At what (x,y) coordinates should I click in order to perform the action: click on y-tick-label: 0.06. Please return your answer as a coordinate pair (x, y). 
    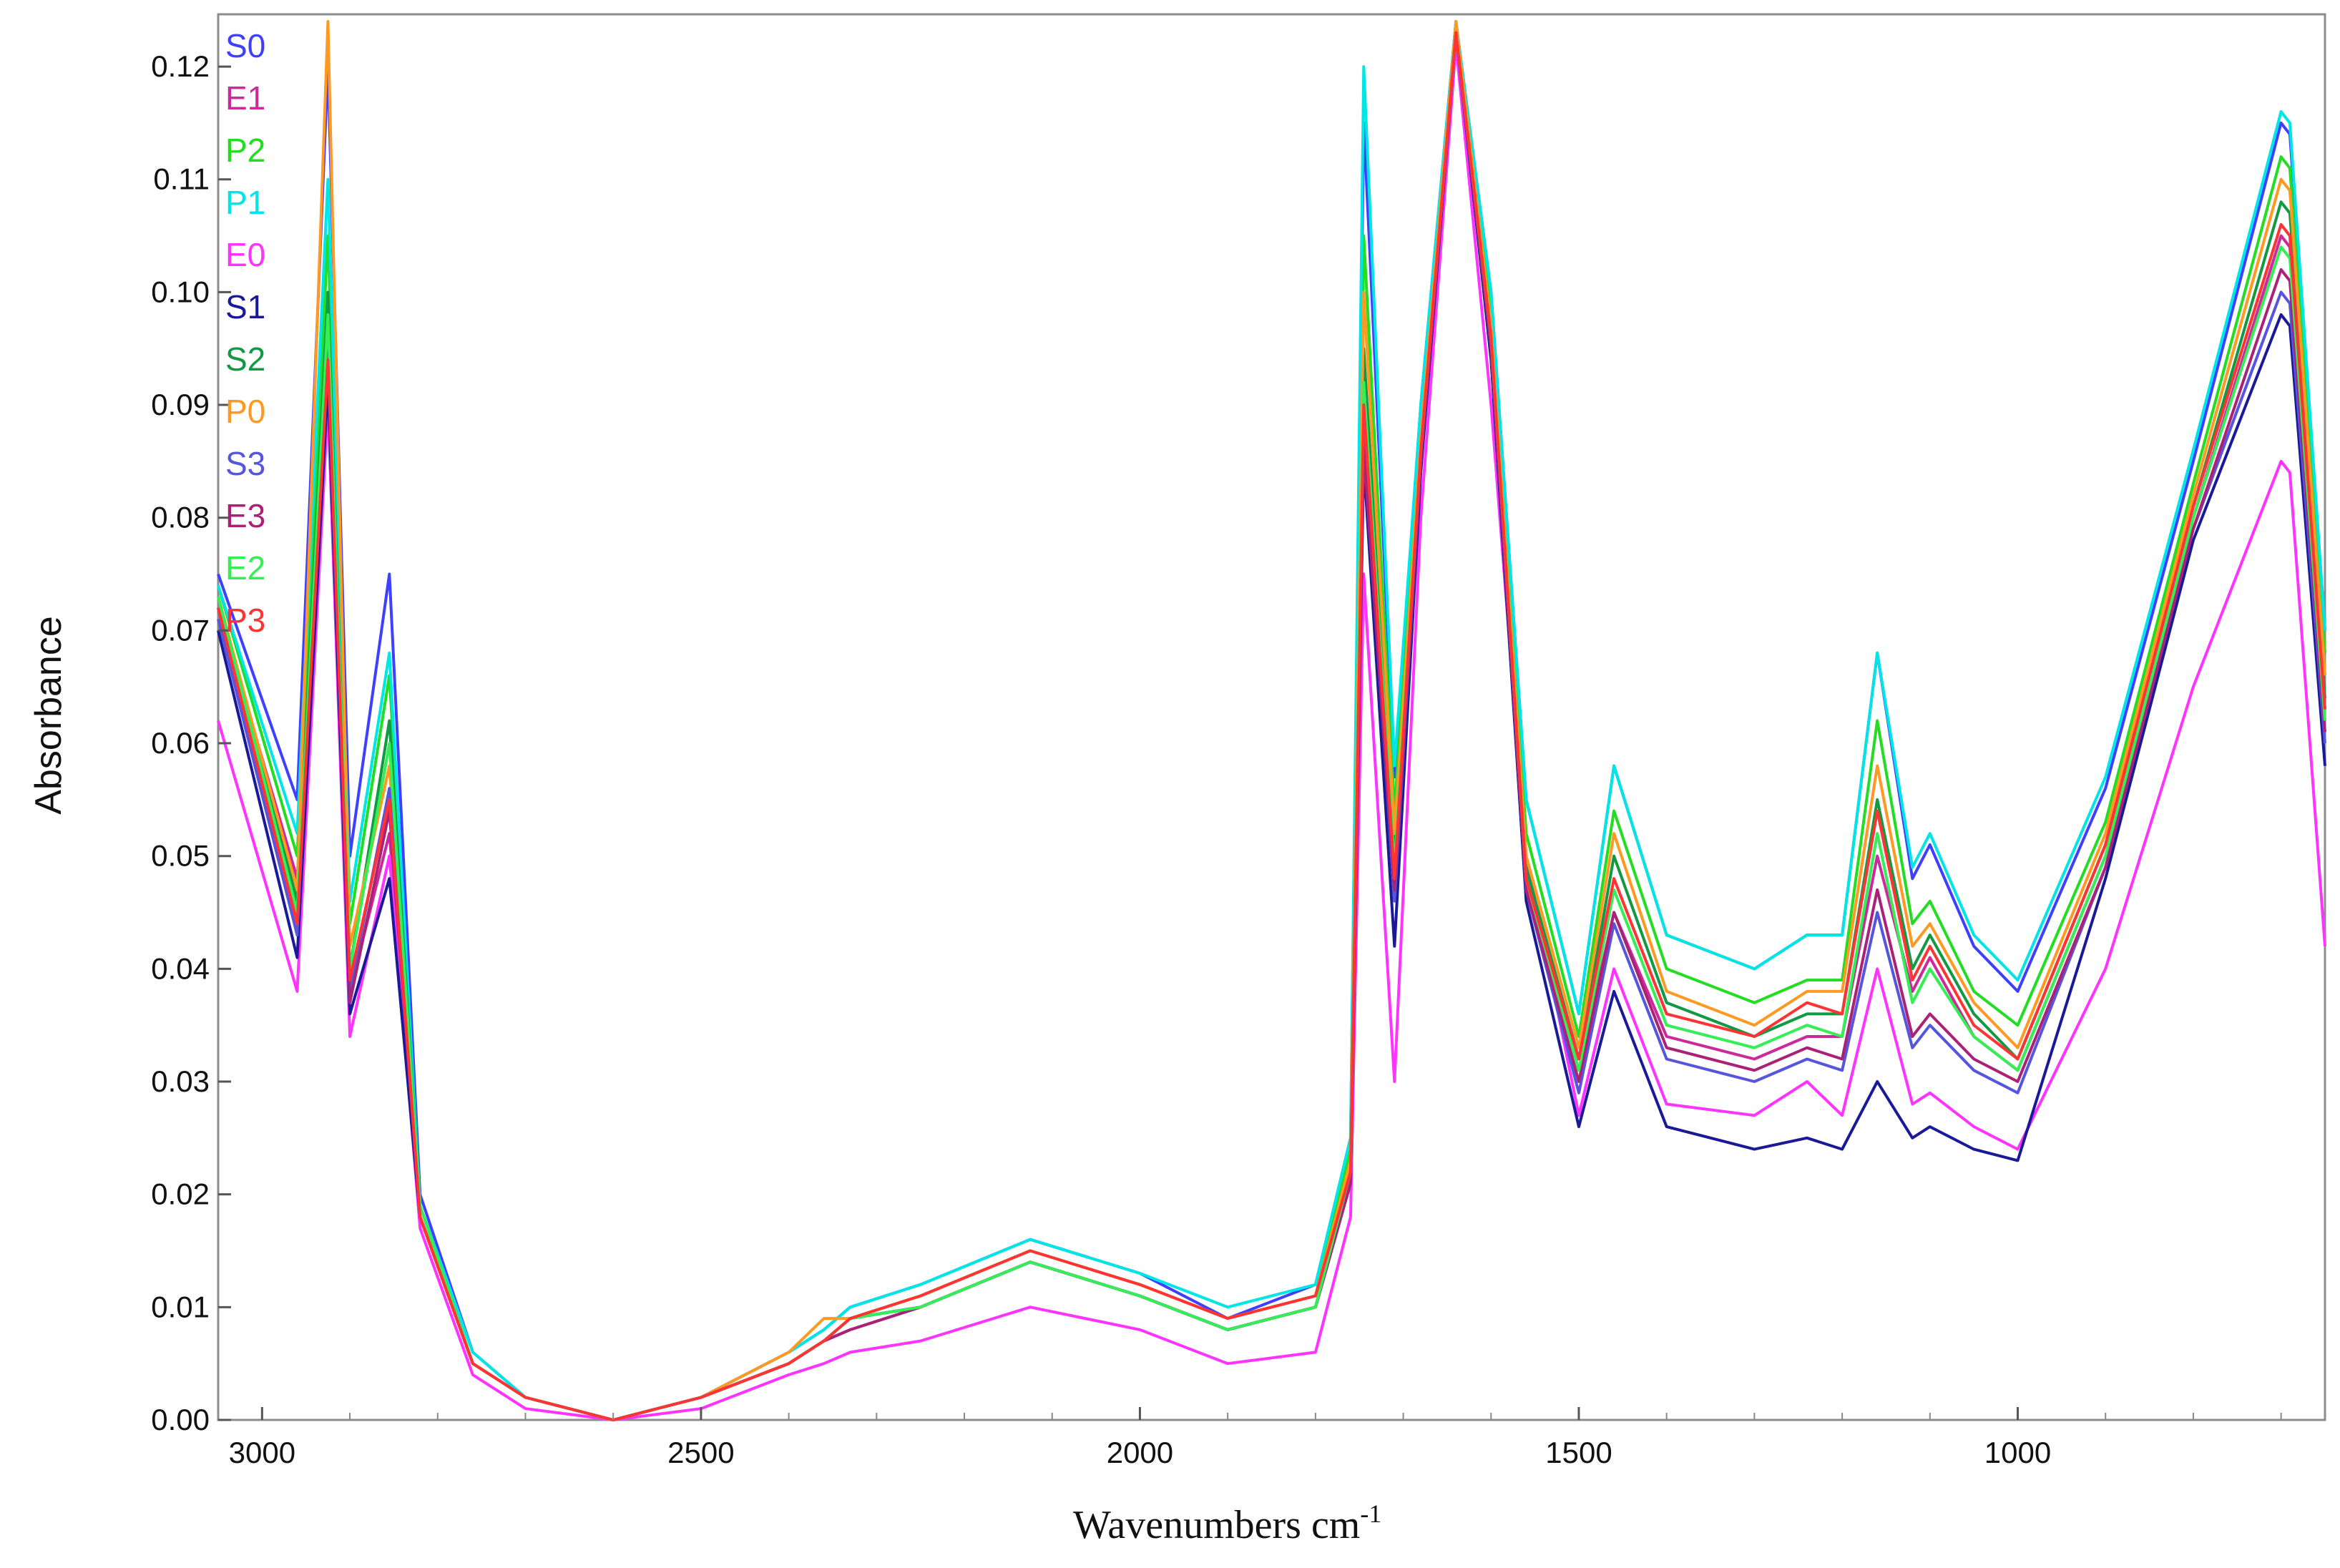
    Looking at the image, I should click on (180, 743).